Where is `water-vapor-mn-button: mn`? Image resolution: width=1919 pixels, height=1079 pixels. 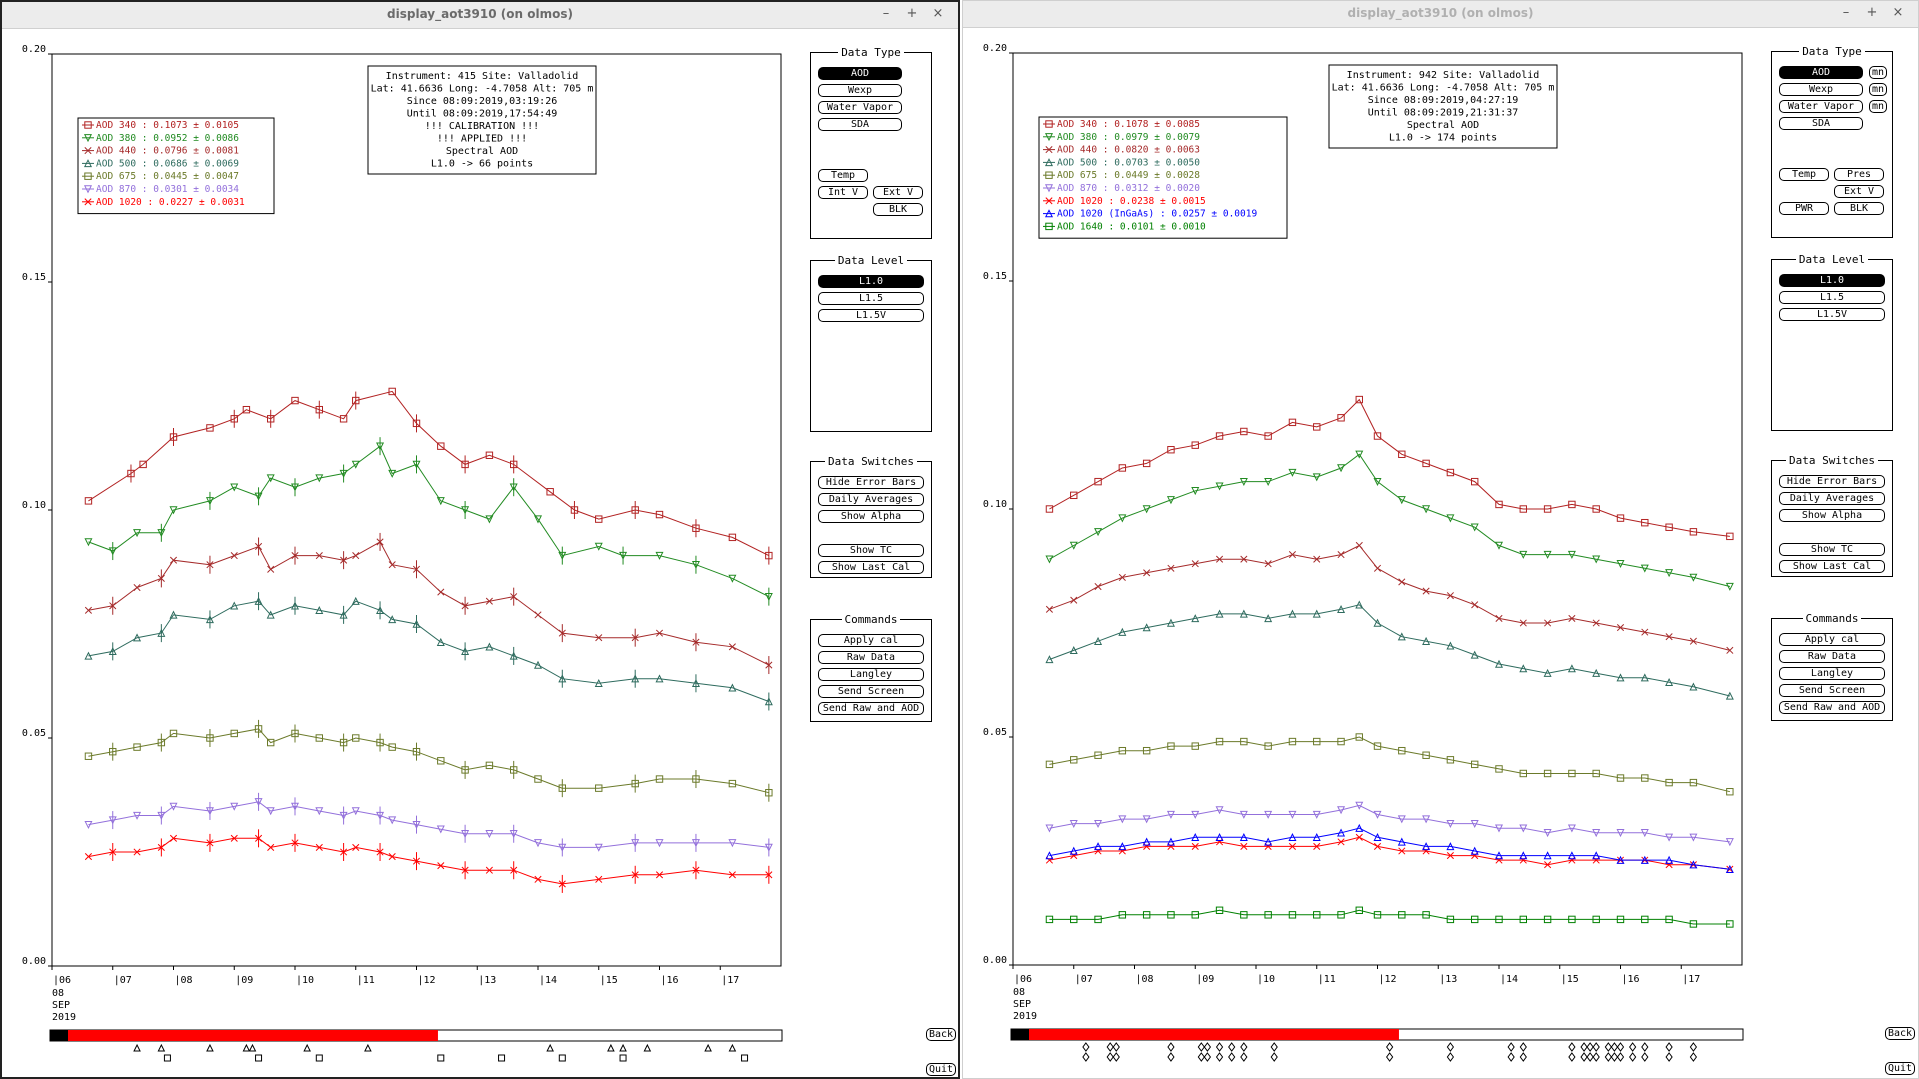
water-vapor-mn-button: mn is located at coordinates (1878, 106).